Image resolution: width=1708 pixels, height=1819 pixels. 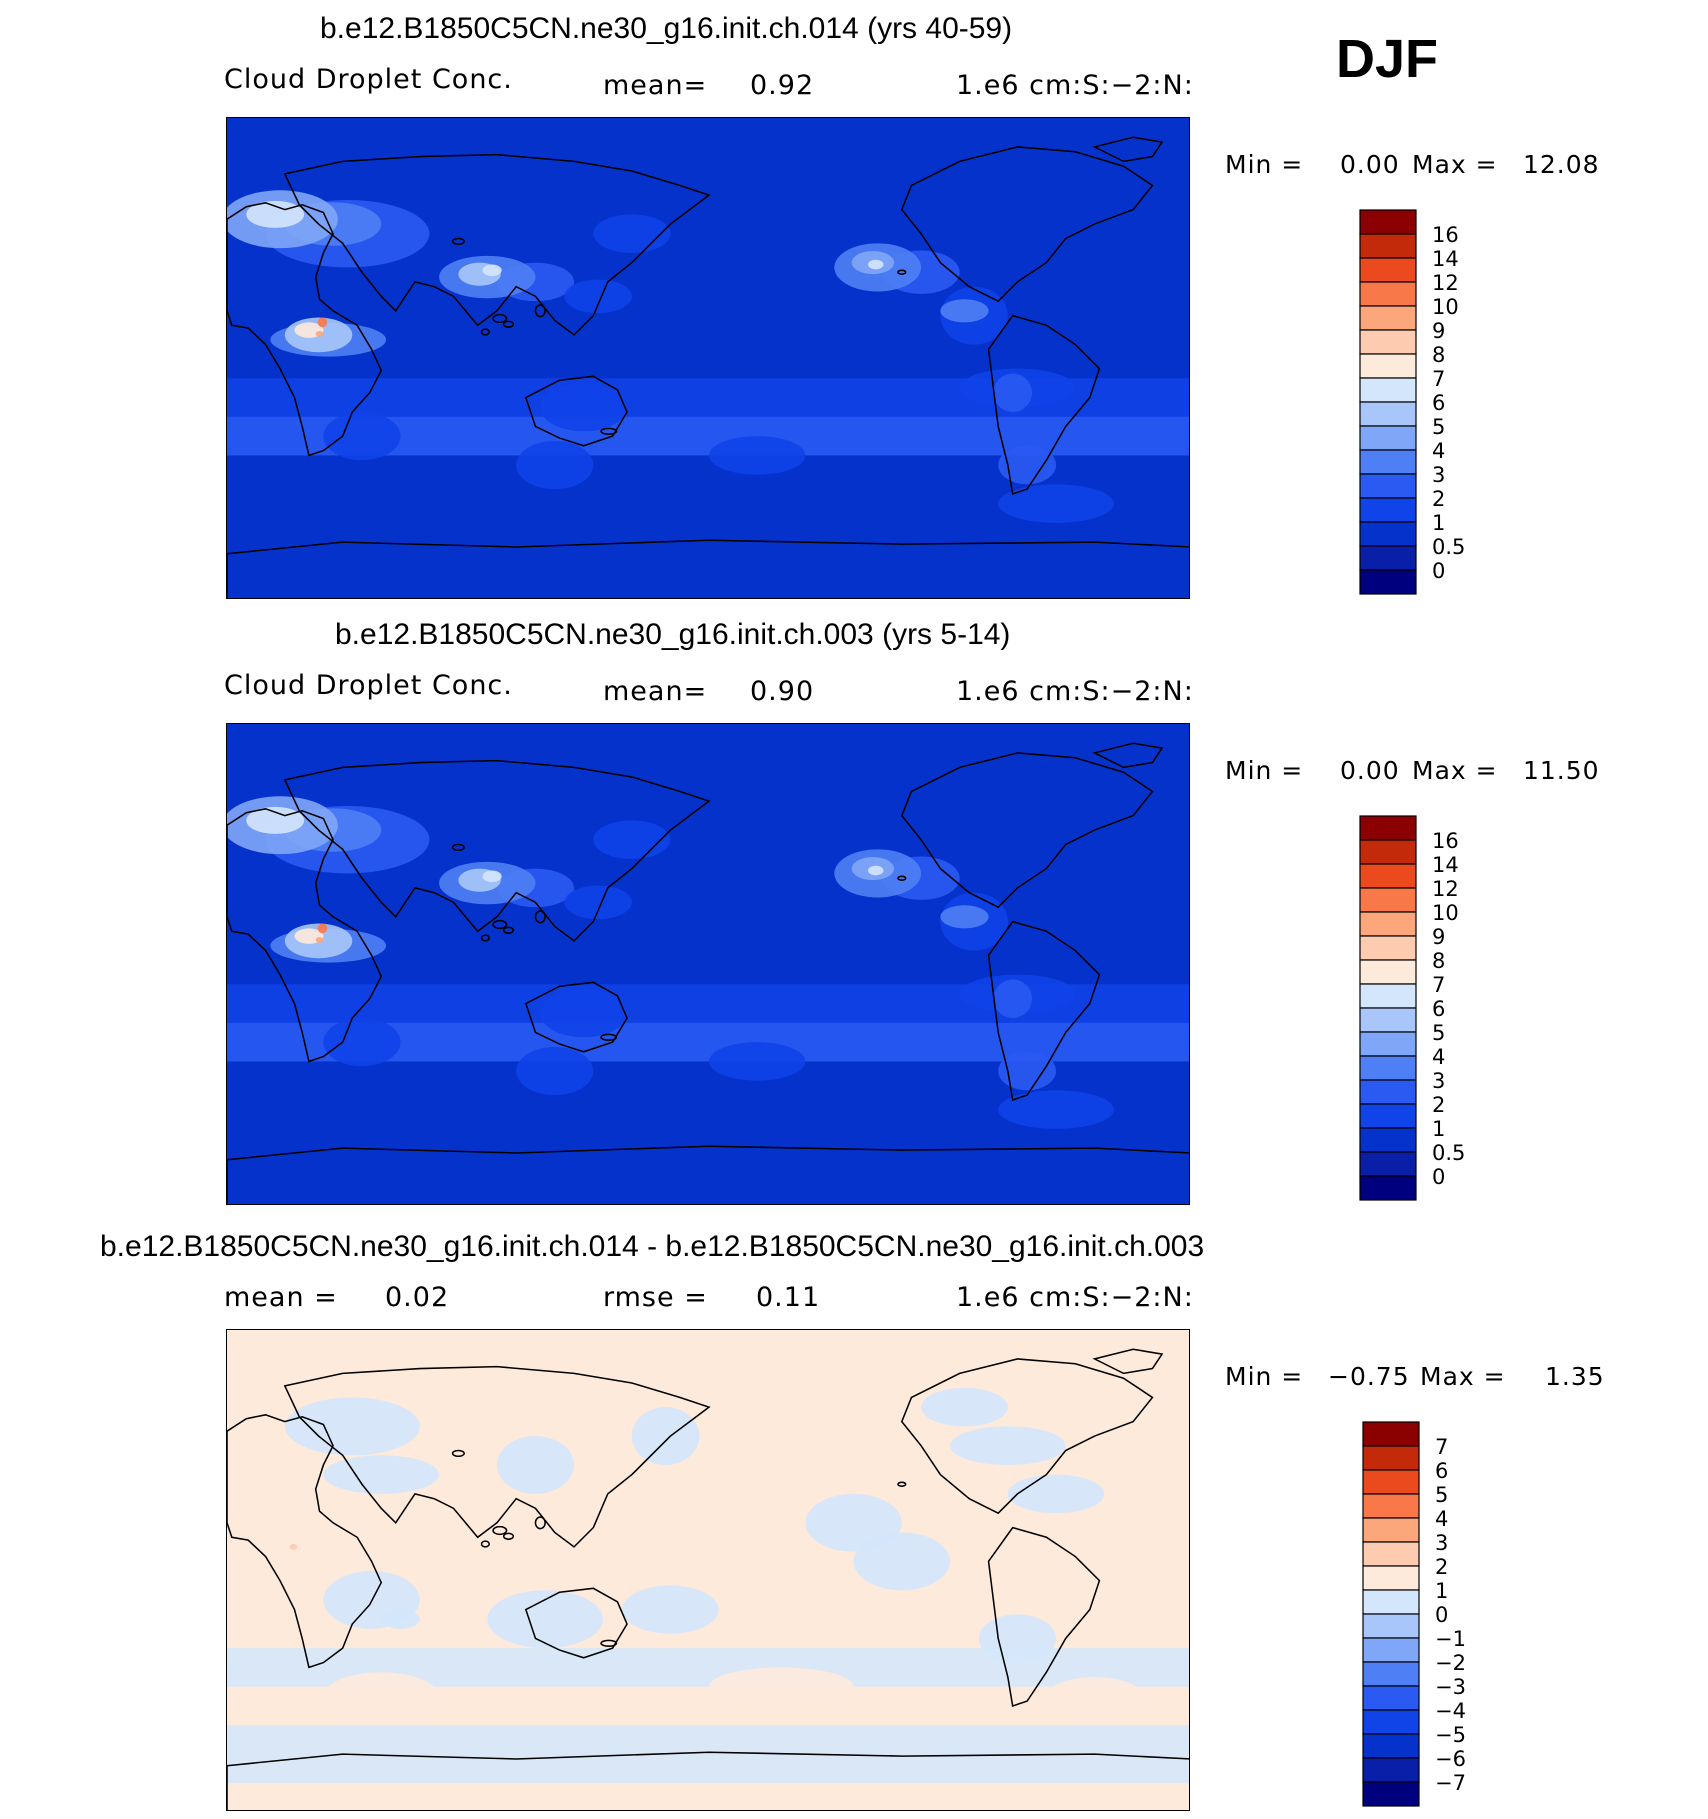 I want to click on panel3-mean-label: mean =, so click(x=281, y=1297).